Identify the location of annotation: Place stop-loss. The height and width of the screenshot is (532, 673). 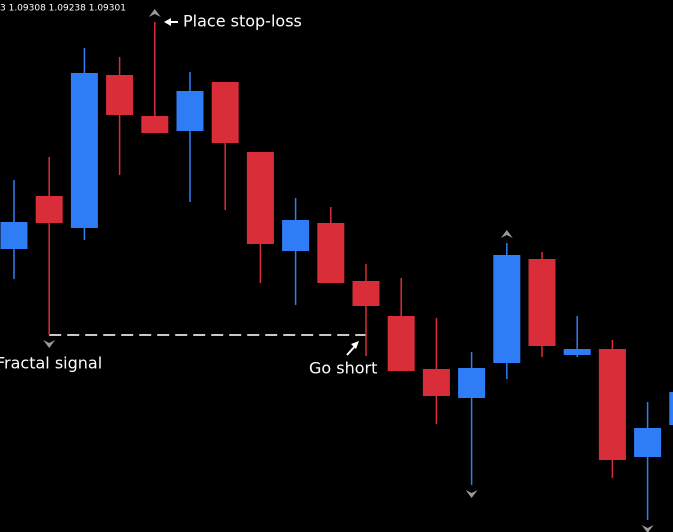
(242, 21).